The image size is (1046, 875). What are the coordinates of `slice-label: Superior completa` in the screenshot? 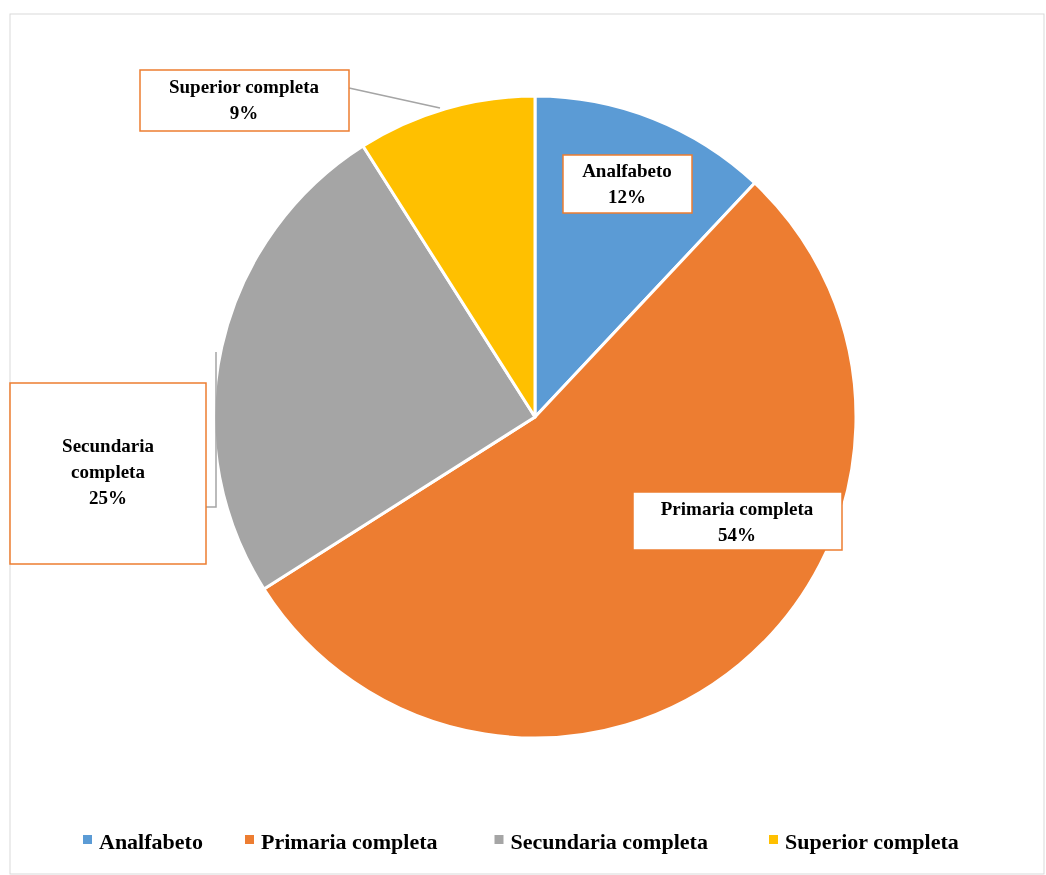 It's located at (244, 86).